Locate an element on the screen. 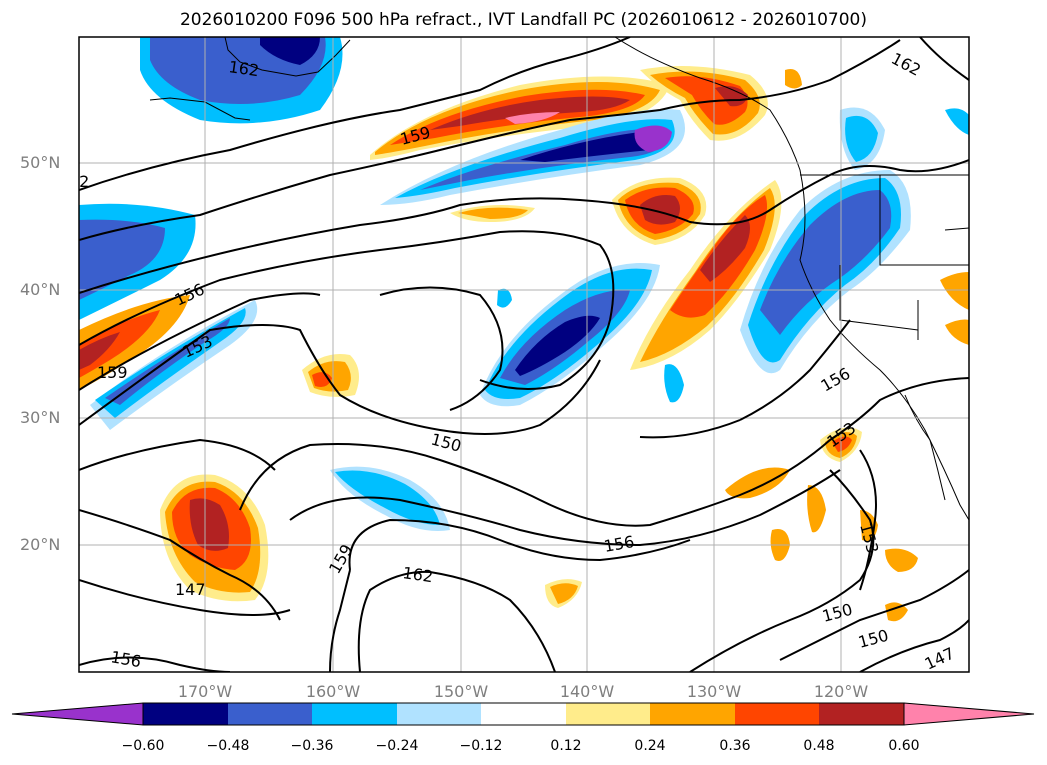 The height and width of the screenshot is (765, 1047). contour-label: 159 is located at coordinates (112, 372).